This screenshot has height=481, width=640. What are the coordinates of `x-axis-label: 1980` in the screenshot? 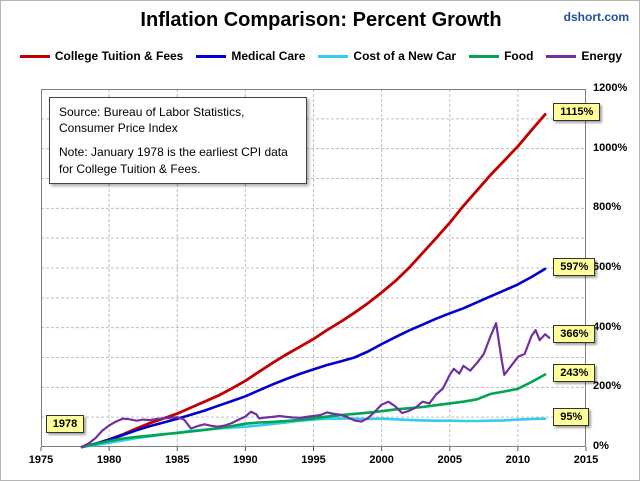 It's located at (109, 460).